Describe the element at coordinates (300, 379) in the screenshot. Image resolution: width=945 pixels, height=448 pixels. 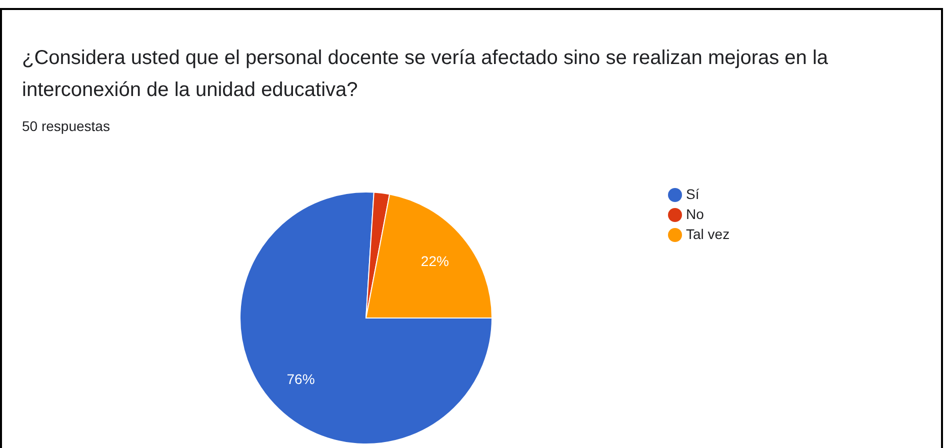
I see `data-label: 76%` at that location.